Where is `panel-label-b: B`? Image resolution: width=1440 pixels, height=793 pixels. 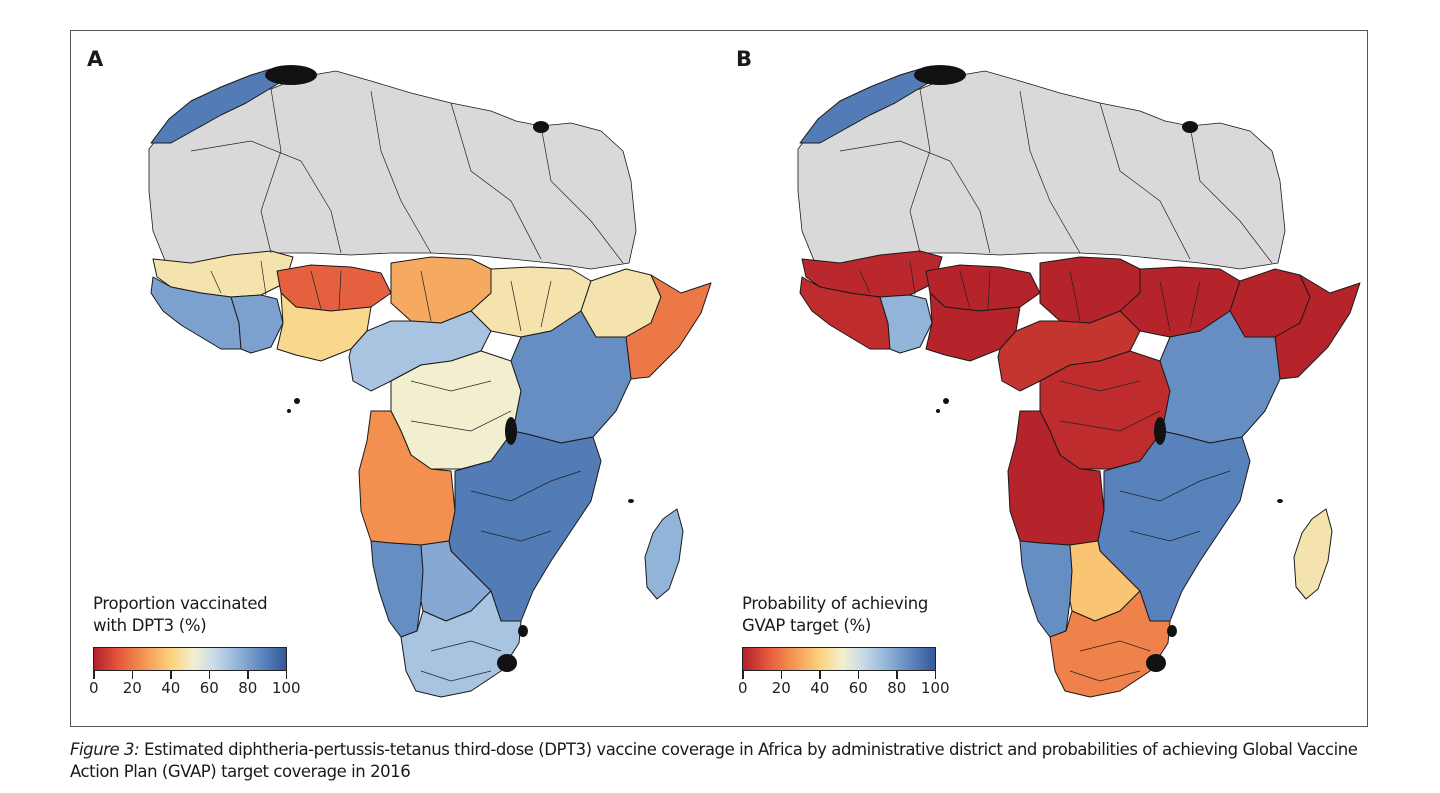
panel-label-b: B is located at coordinates (744, 59).